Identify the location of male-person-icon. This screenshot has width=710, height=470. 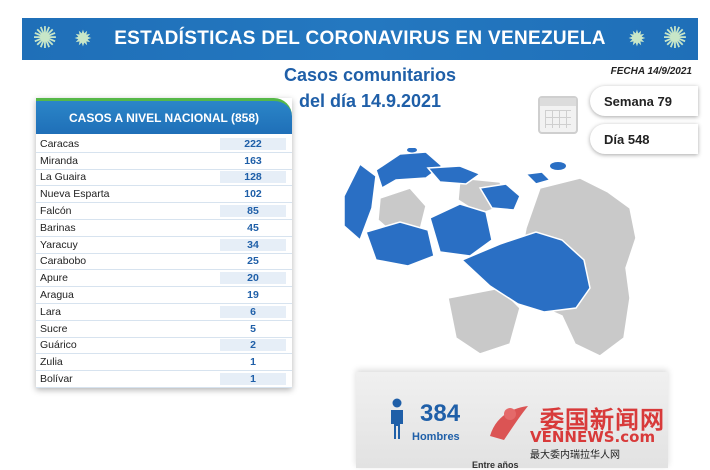
(397, 418).